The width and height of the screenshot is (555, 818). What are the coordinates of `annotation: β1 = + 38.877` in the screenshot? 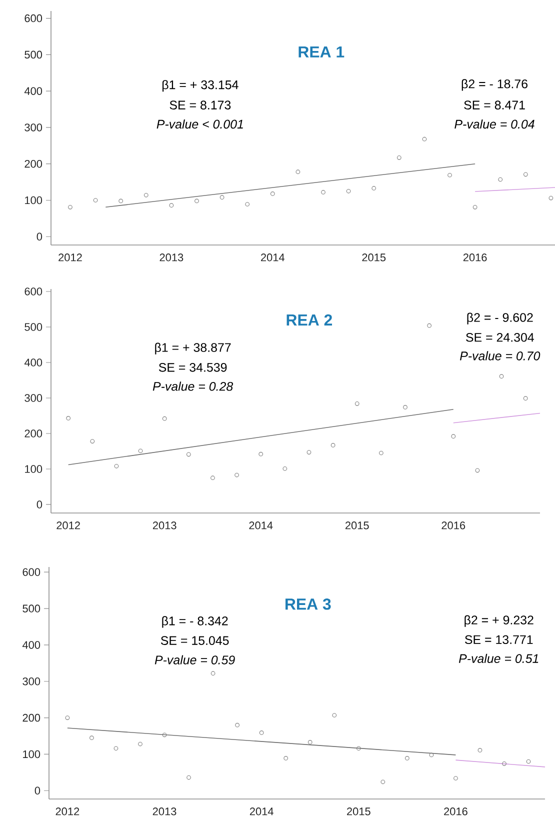 It's located at (193, 348).